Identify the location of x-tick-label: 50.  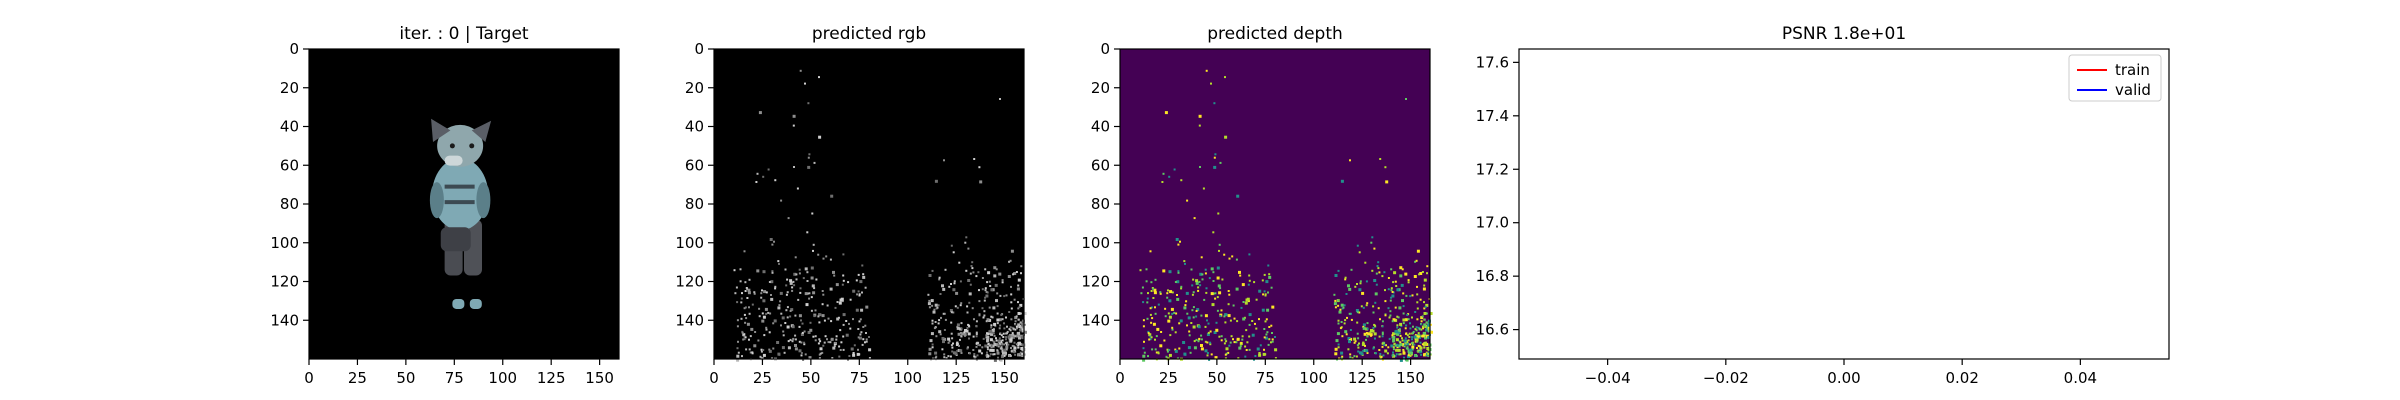
(405, 378).